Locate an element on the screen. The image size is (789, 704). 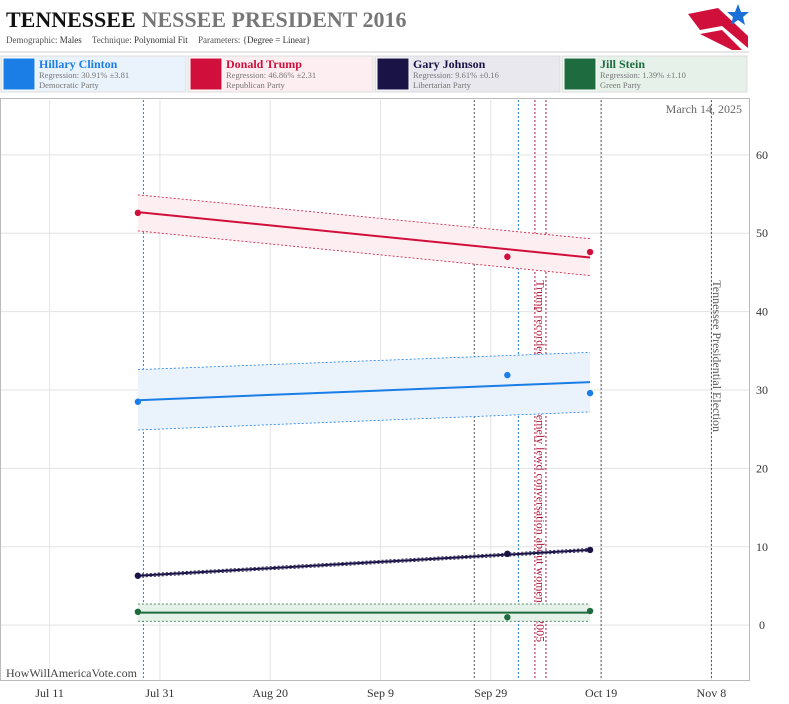
legend-name: Donald Trump is located at coordinates (264, 64).